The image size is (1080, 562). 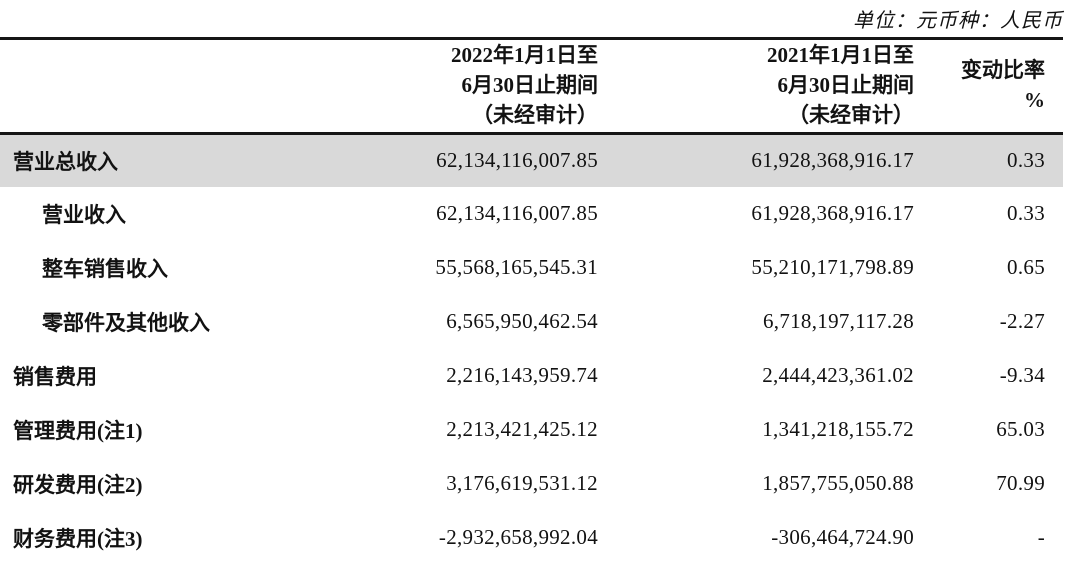 What do you see at coordinates (78, 484) in the screenshot?
I see `row-label: 研发费用(注2)` at bounding box center [78, 484].